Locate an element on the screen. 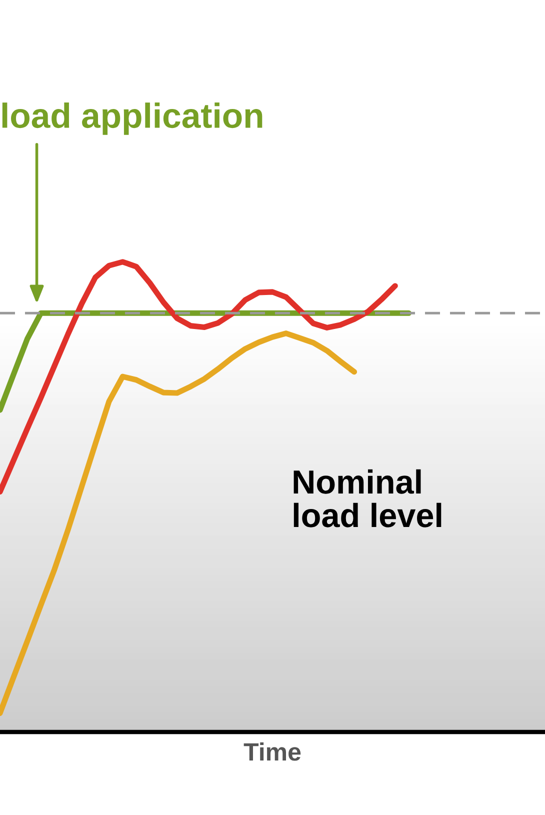  x-axis-title: Time is located at coordinates (272, 751).